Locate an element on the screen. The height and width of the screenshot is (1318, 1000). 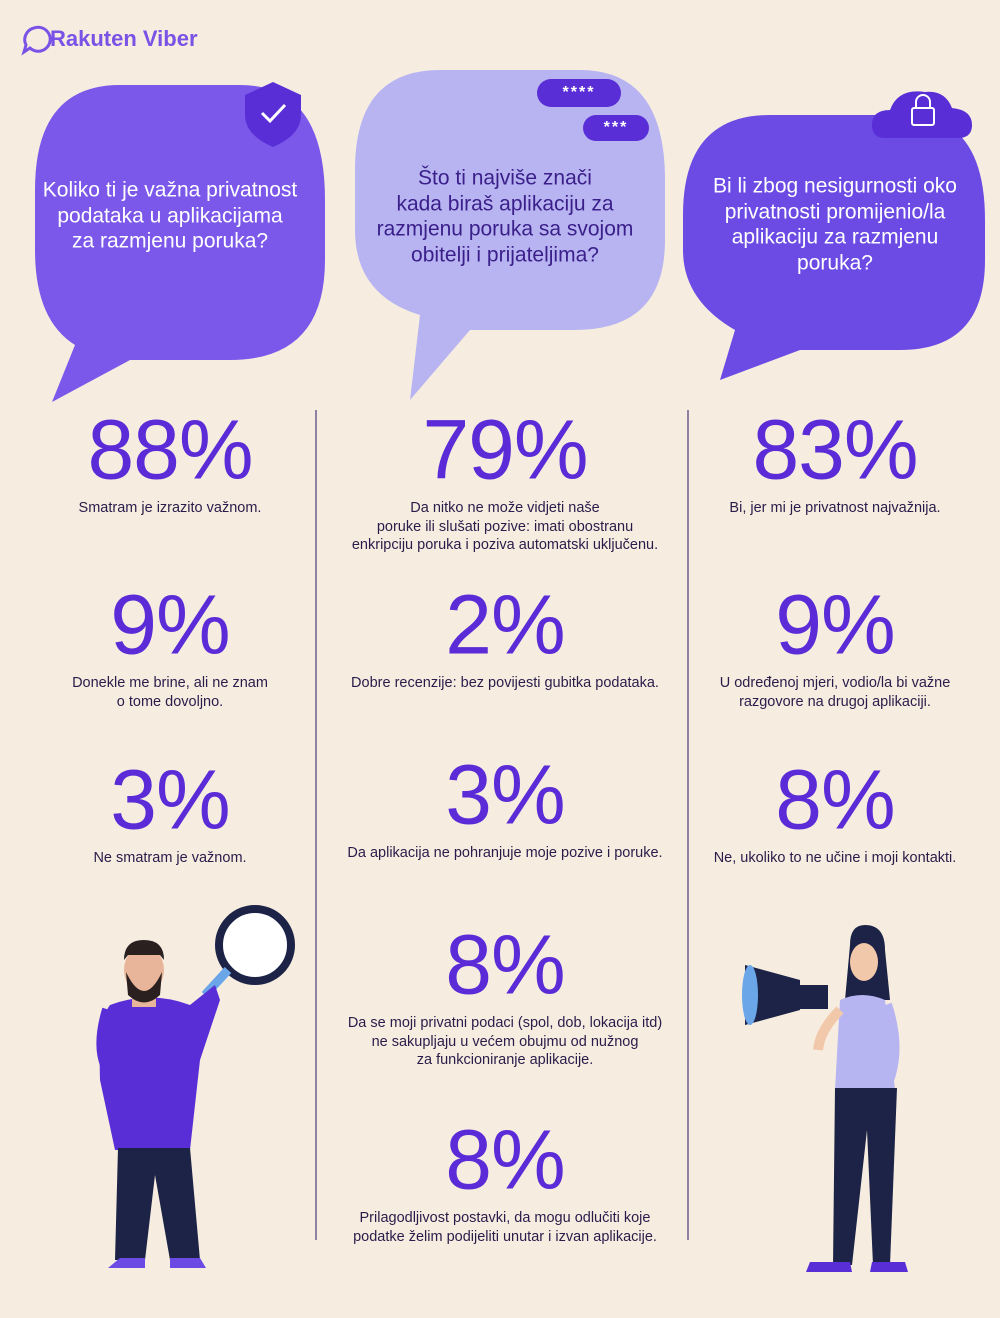
question-line: Koliko ti je važna privatnost is located at coordinates (170, 190).